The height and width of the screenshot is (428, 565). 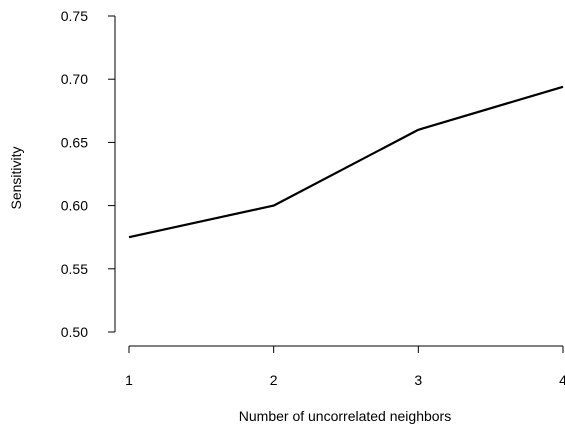 What do you see at coordinates (345, 416) in the screenshot?
I see `x-axis-title: Number of uncorrelated neighbors` at bounding box center [345, 416].